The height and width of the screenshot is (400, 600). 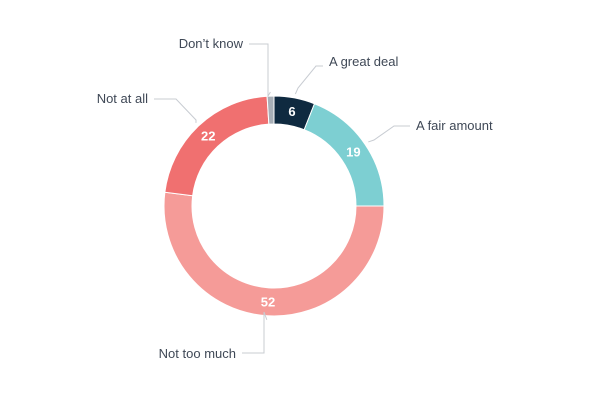 What do you see at coordinates (270, 110) in the screenshot?
I see `slice-don-t-know` at bounding box center [270, 110].